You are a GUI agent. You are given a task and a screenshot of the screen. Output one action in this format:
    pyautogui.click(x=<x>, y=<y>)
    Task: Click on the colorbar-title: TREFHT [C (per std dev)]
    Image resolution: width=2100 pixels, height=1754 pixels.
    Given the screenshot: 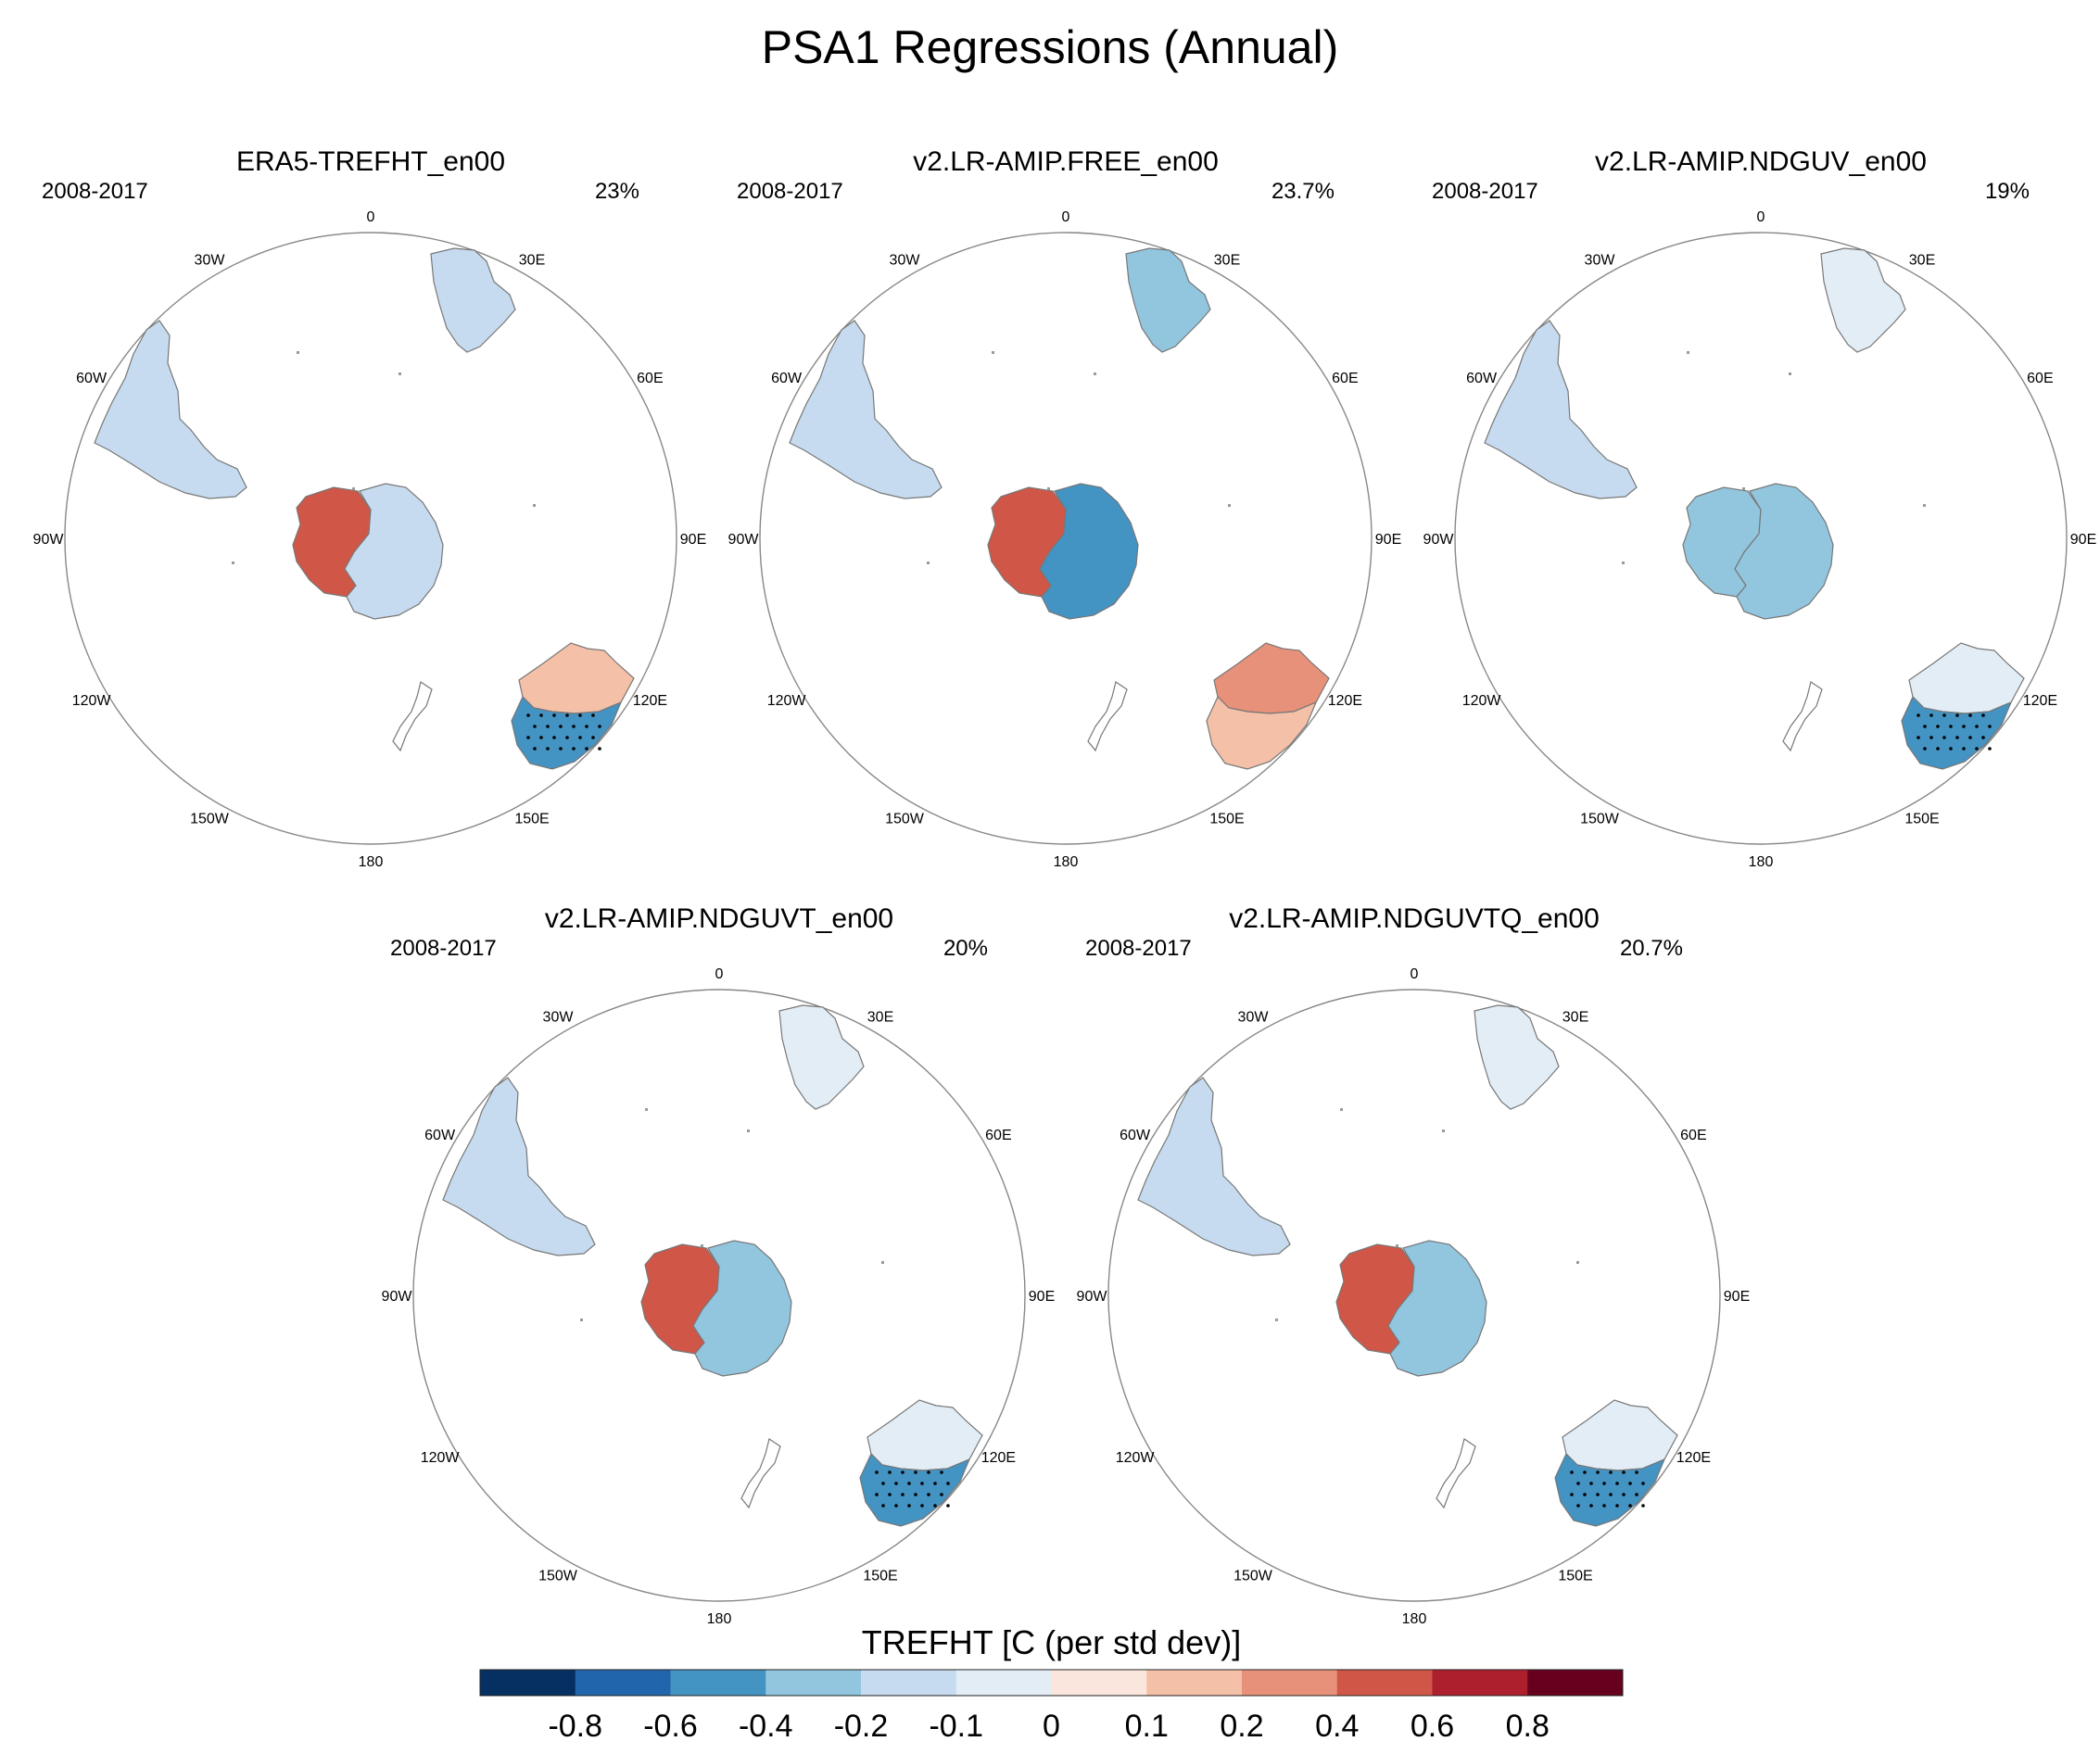 What is the action you would take?
    pyautogui.click(x=1051, y=1642)
    